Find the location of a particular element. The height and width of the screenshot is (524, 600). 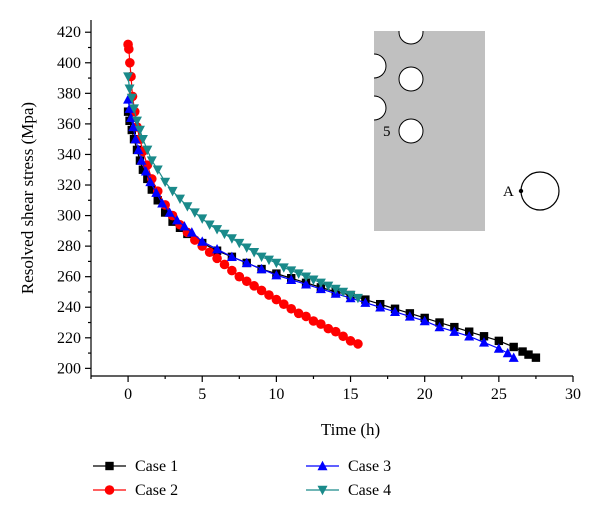

legend-item-2: Case 2 is located at coordinates (135, 490).